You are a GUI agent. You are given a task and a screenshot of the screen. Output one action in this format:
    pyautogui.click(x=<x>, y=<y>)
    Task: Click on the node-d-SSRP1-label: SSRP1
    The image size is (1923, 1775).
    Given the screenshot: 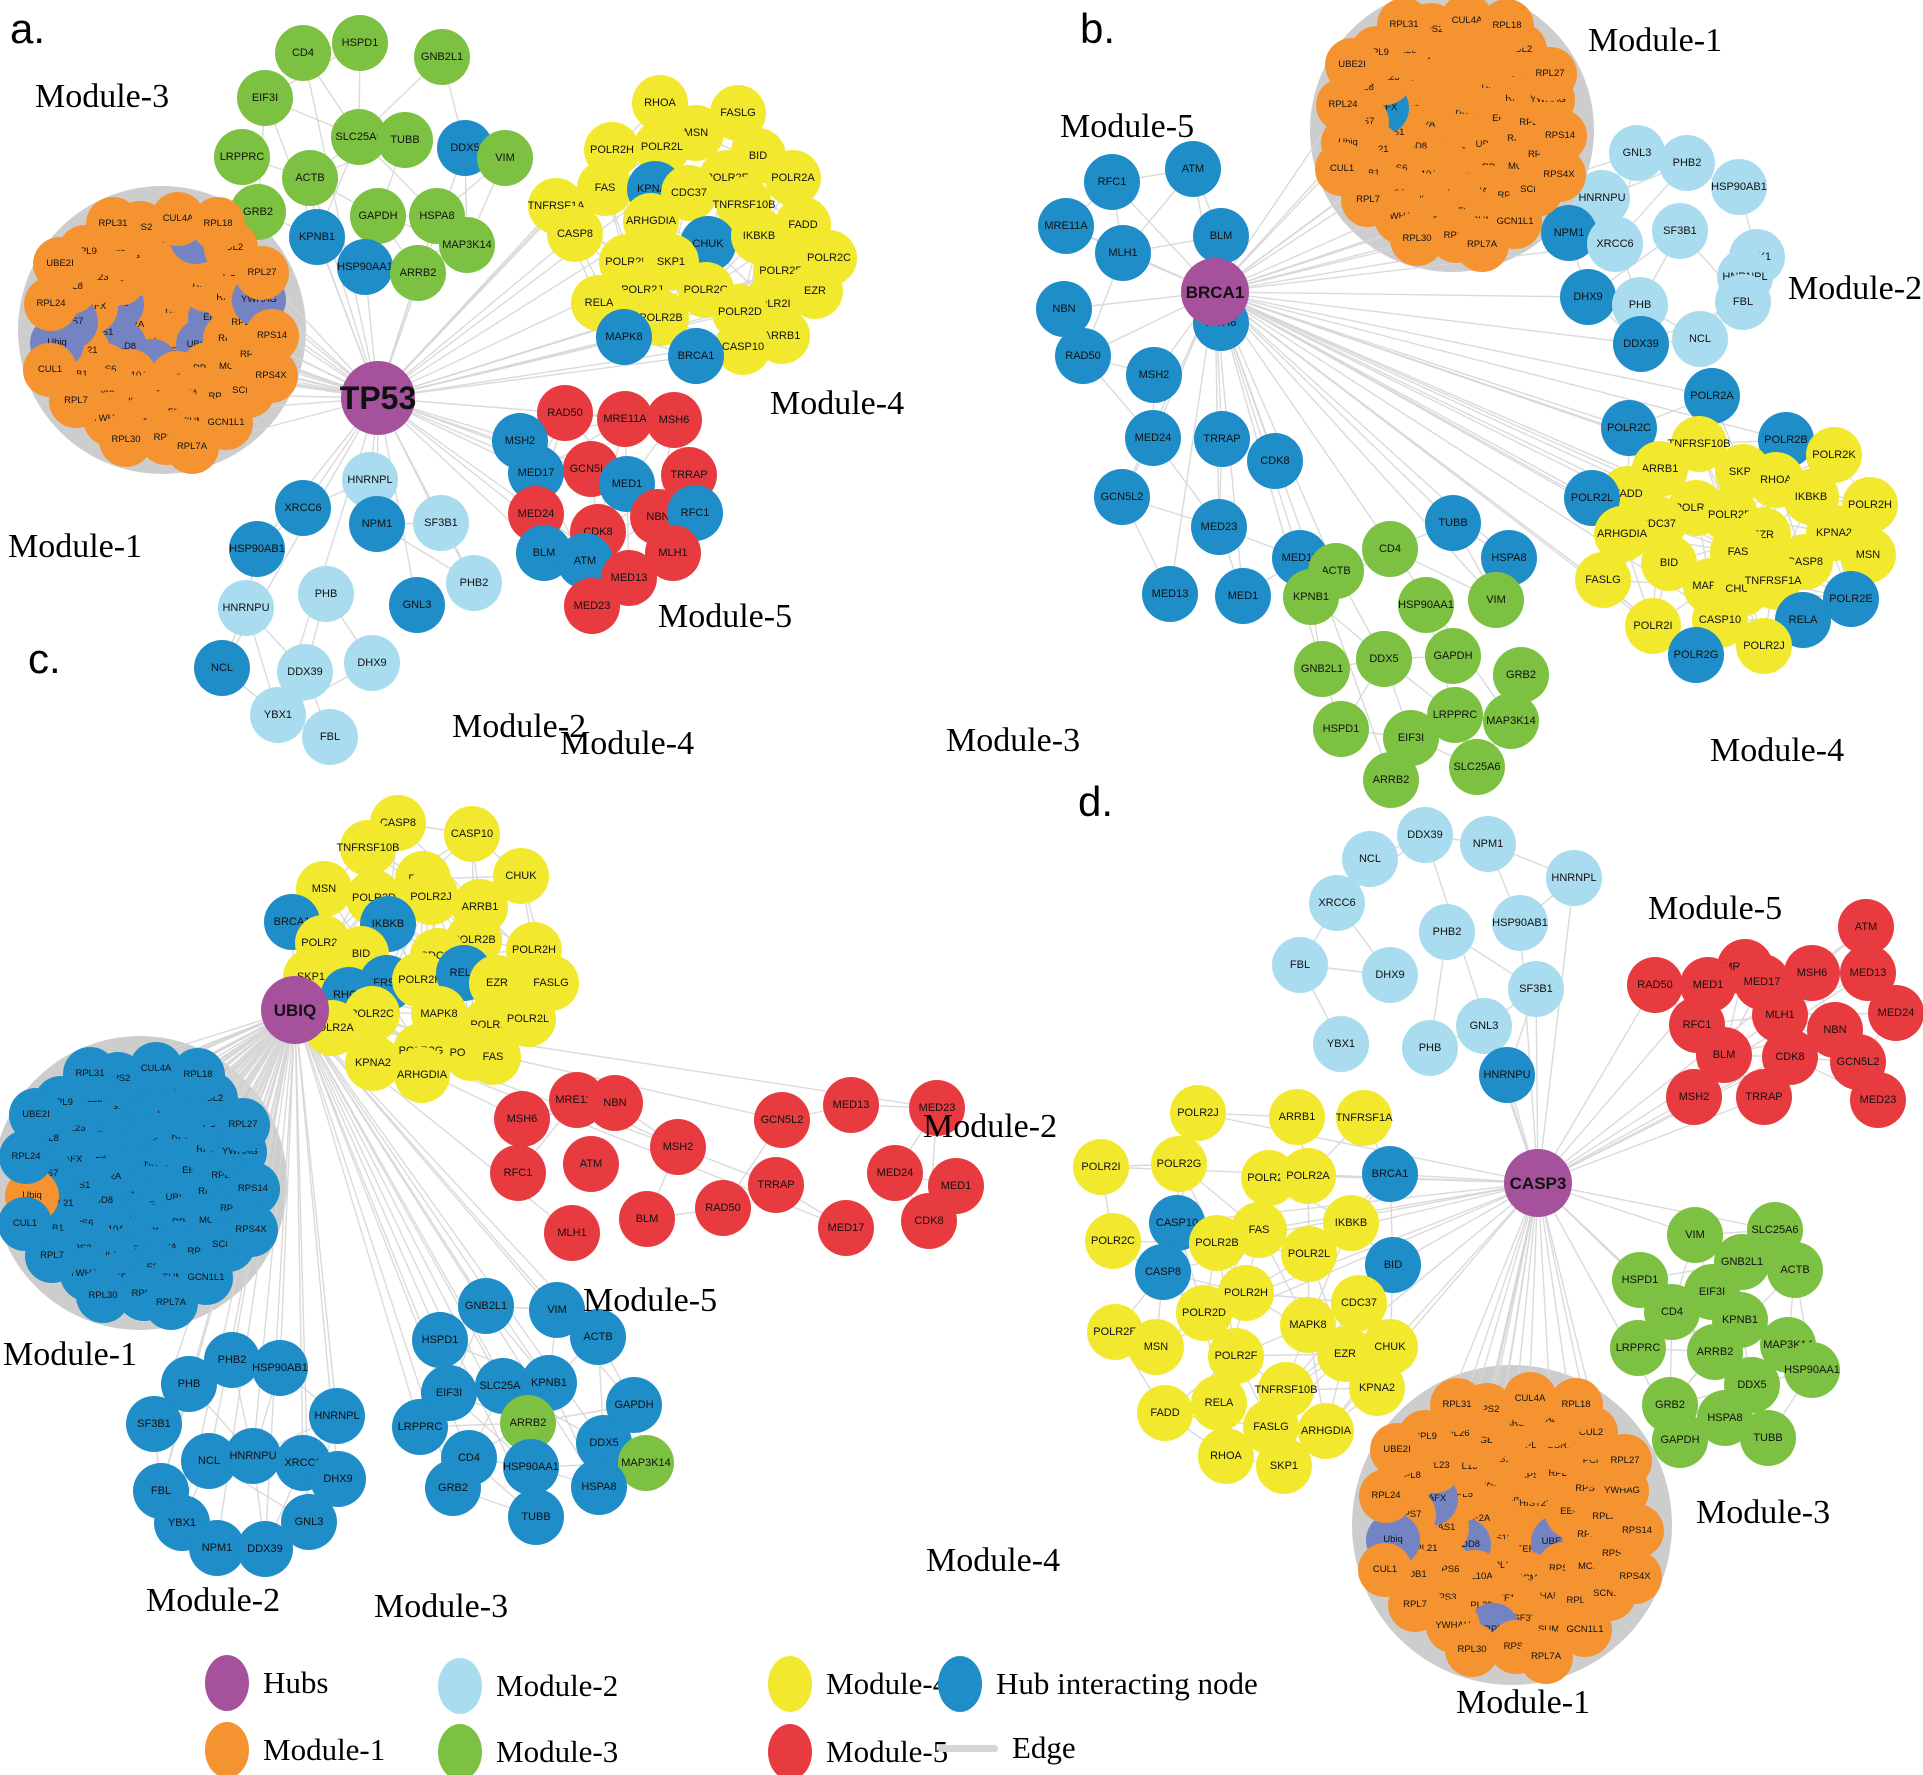 What is the action you would take?
    pyautogui.click(x=1563, y=1446)
    